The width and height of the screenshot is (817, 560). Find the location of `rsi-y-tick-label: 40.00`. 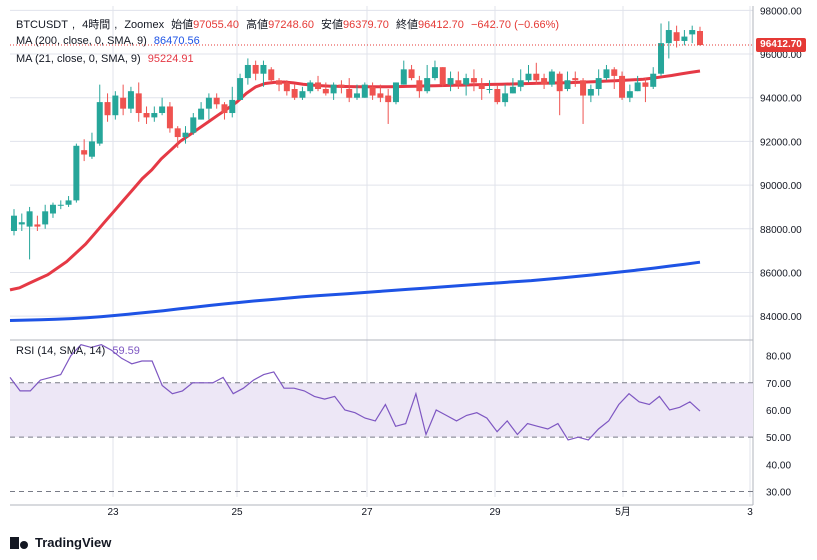

rsi-y-tick-label: 40.00 is located at coordinates (778, 465).